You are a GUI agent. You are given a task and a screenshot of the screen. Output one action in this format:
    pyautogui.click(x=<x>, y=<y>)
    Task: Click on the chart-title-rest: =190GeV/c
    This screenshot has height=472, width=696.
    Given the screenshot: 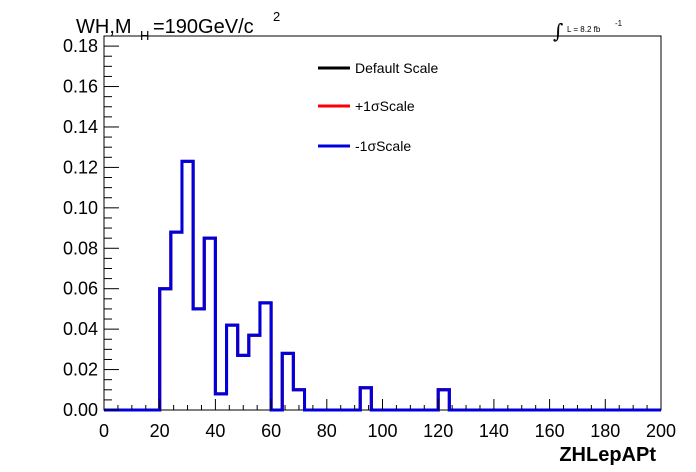 What is the action you would take?
    pyautogui.click(x=203, y=27)
    